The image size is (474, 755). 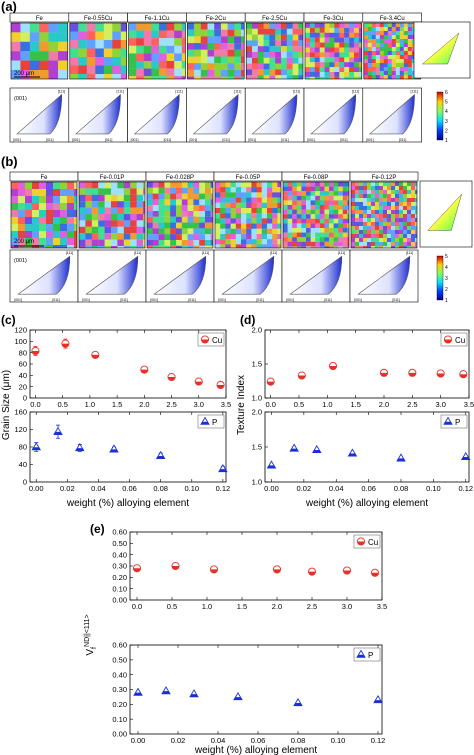 I want to click on y-tick-label: 0.20, so click(x=119, y=577).